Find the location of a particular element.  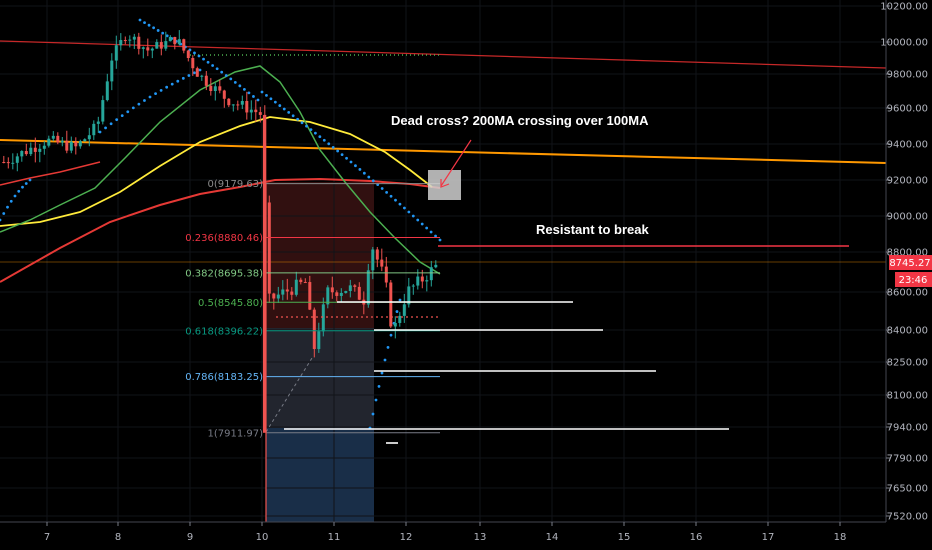

x-tick-label: 11 is located at coordinates (334, 537).